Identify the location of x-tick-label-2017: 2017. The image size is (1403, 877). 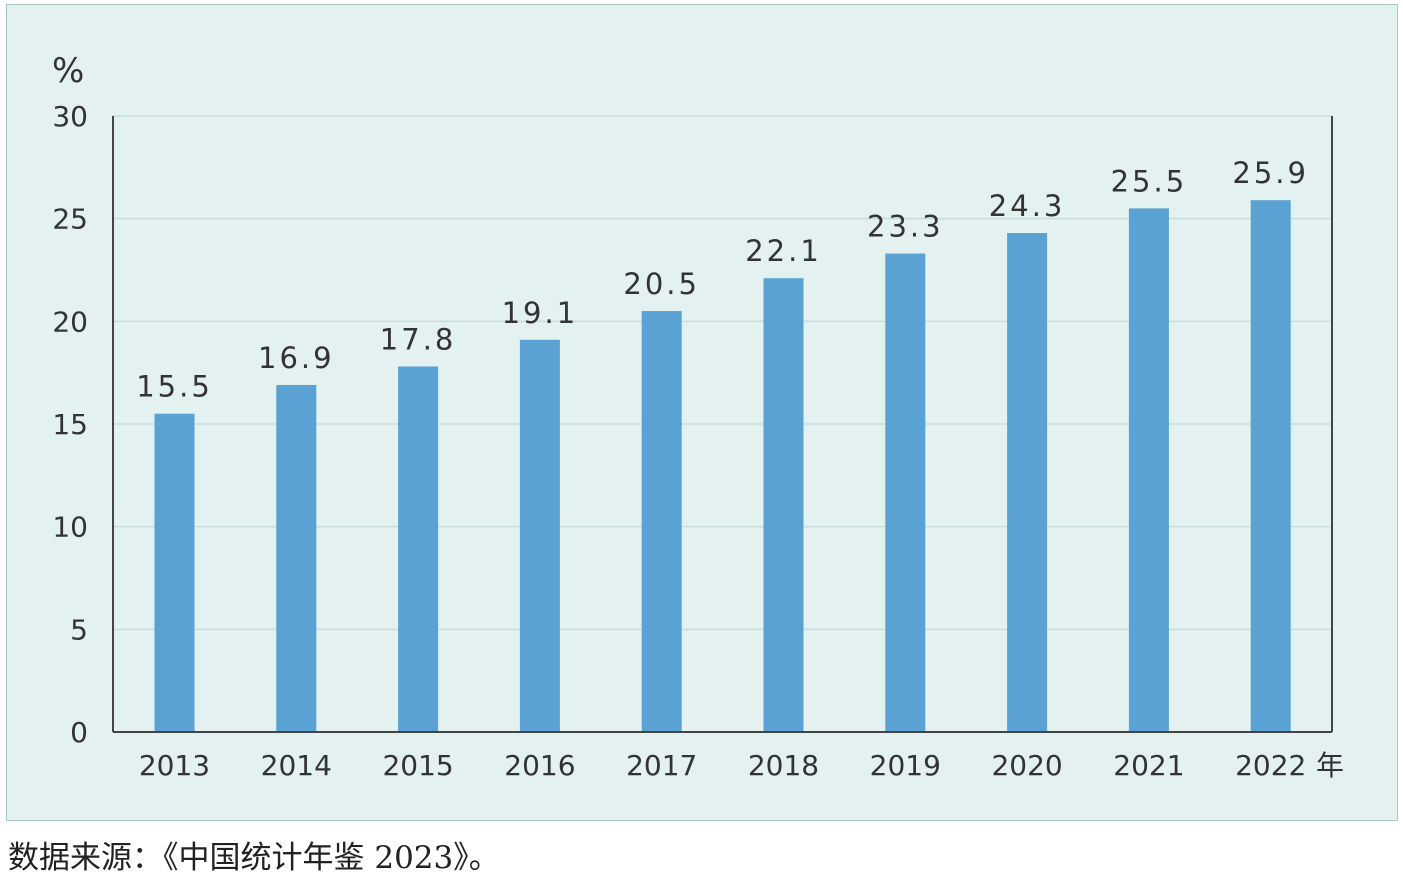
(661, 765).